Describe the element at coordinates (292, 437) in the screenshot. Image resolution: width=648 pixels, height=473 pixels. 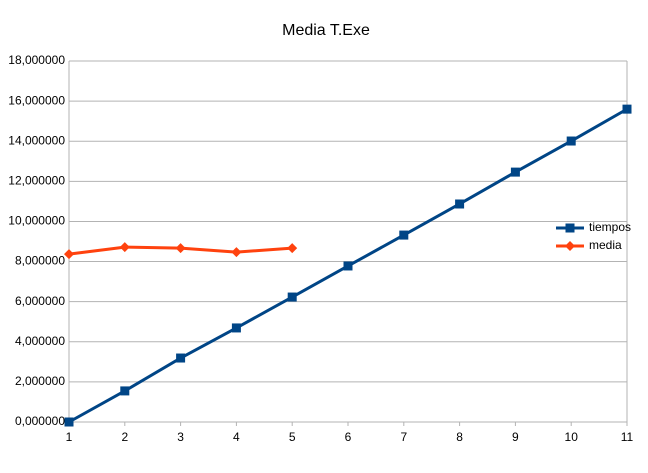
I see `x-tick-label: 5` at that location.